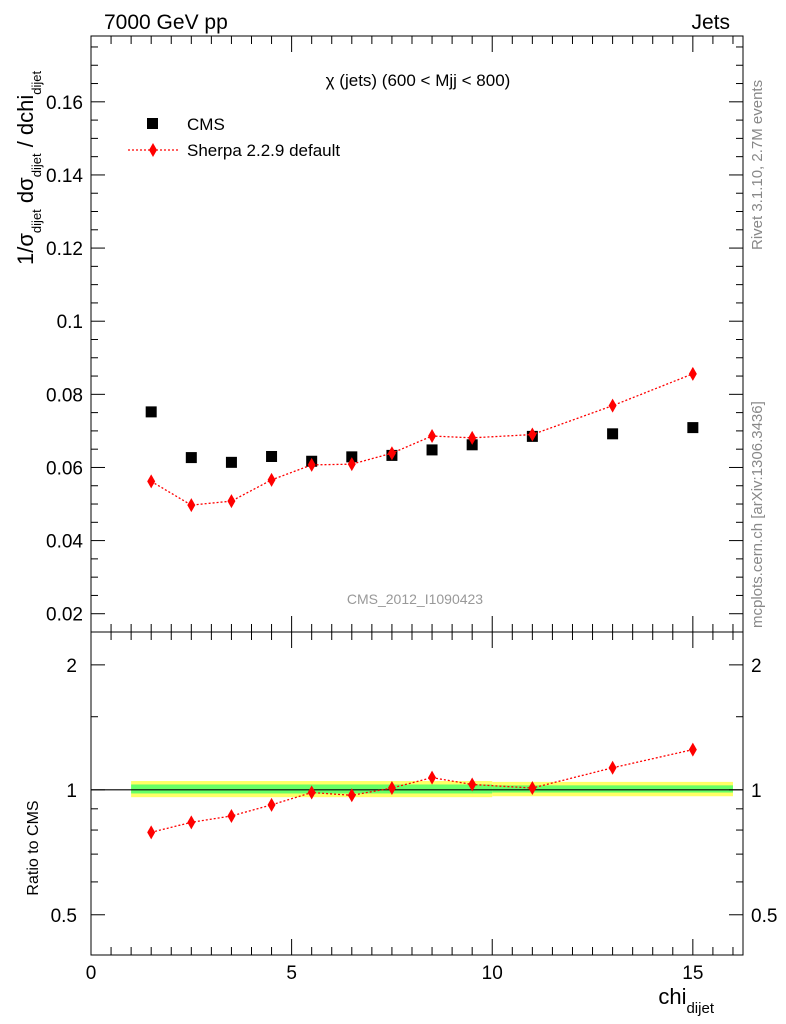 The image size is (786, 1024). Describe the element at coordinates (71, 791) in the screenshot. I see `ratio-y-tick-label: 1` at that location.